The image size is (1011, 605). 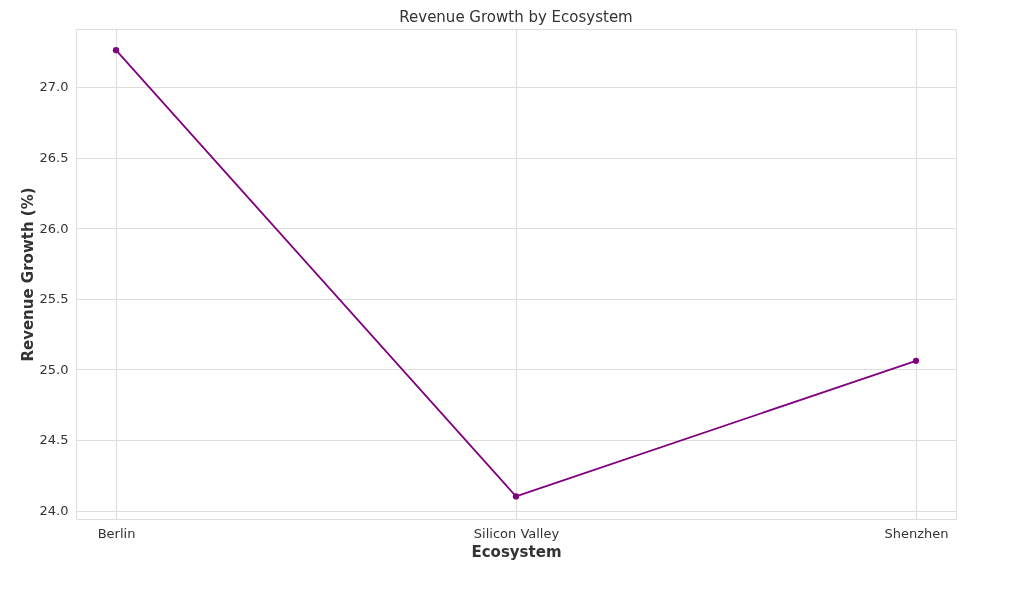 I want to click on y-axis-title: Revenue Growth (%), so click(x=27, y=274).